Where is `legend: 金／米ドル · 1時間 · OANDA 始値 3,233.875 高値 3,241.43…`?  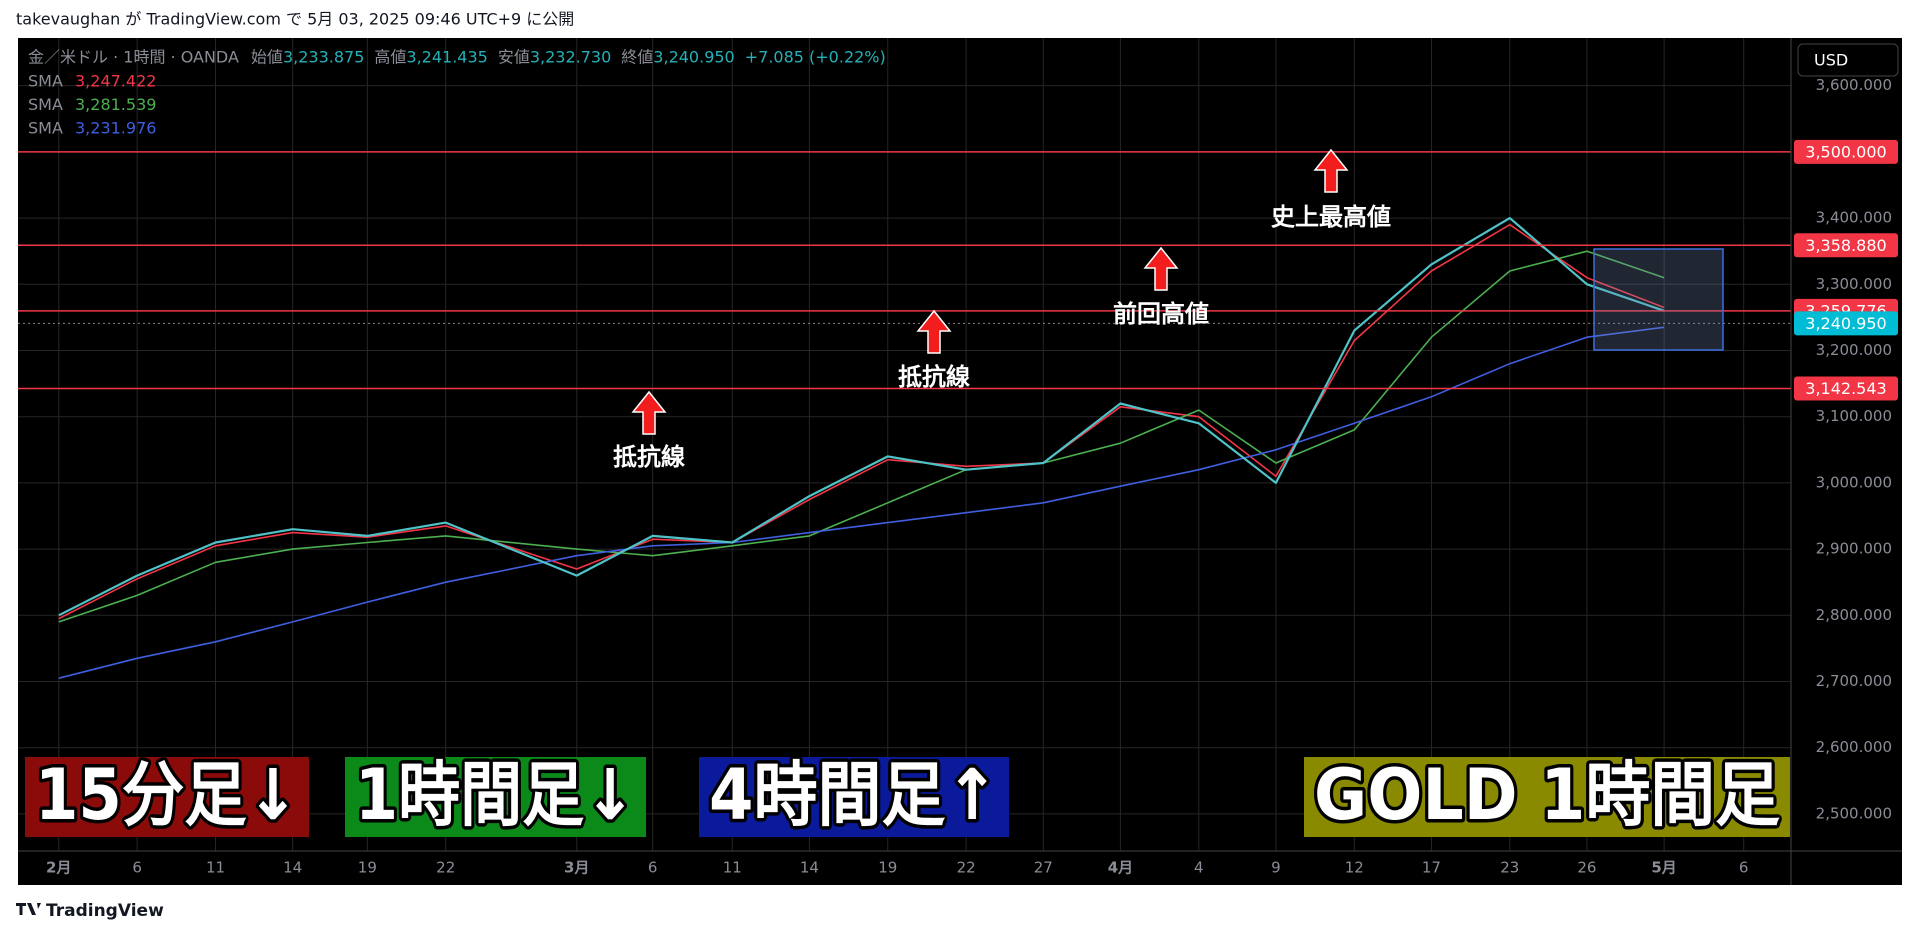 legend: 金／米ドル · 1時間 · OANDA 始値 3,233.875 高値 3,241.43… is located at coordinates (457, 93).